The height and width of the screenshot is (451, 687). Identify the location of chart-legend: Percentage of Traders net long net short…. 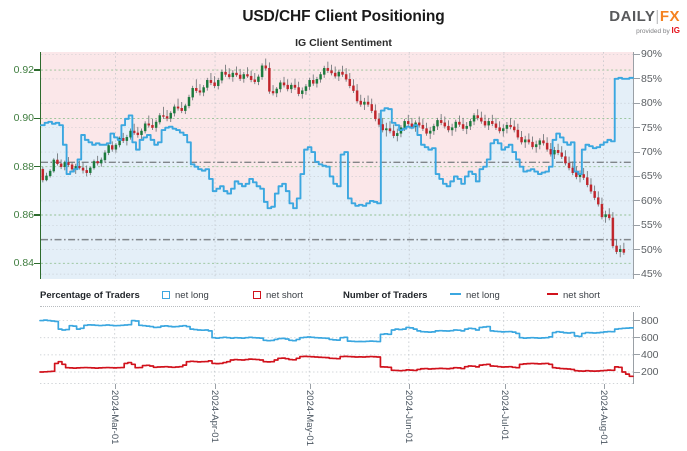
(345, 296).